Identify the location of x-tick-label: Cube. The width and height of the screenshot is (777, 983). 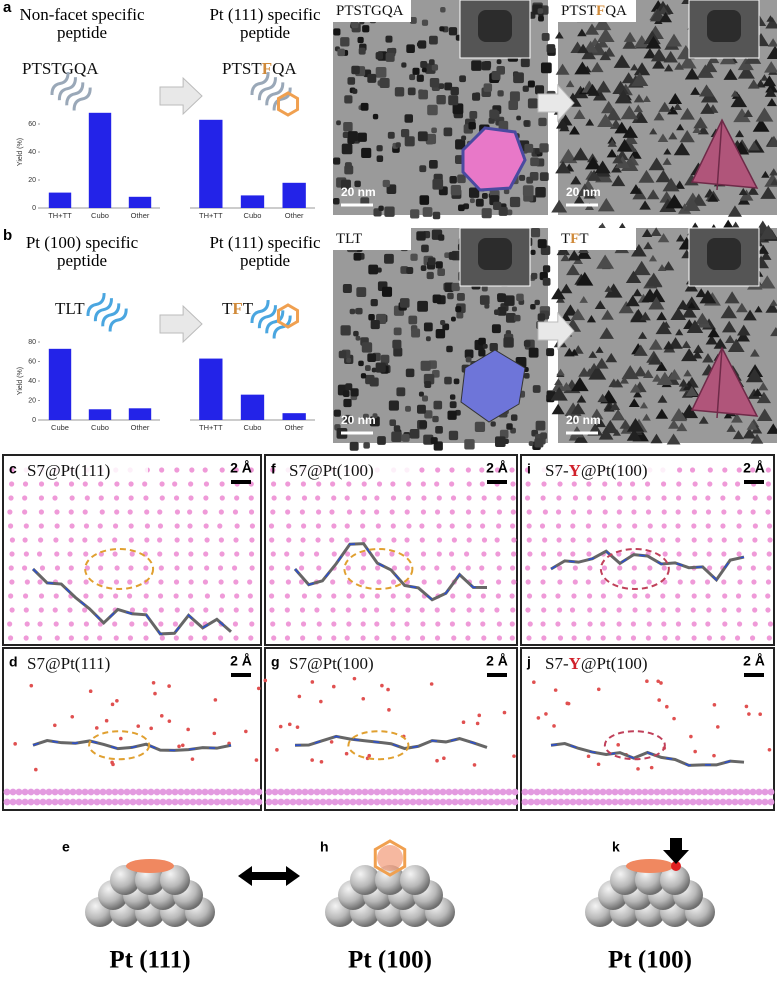
(60, 427).